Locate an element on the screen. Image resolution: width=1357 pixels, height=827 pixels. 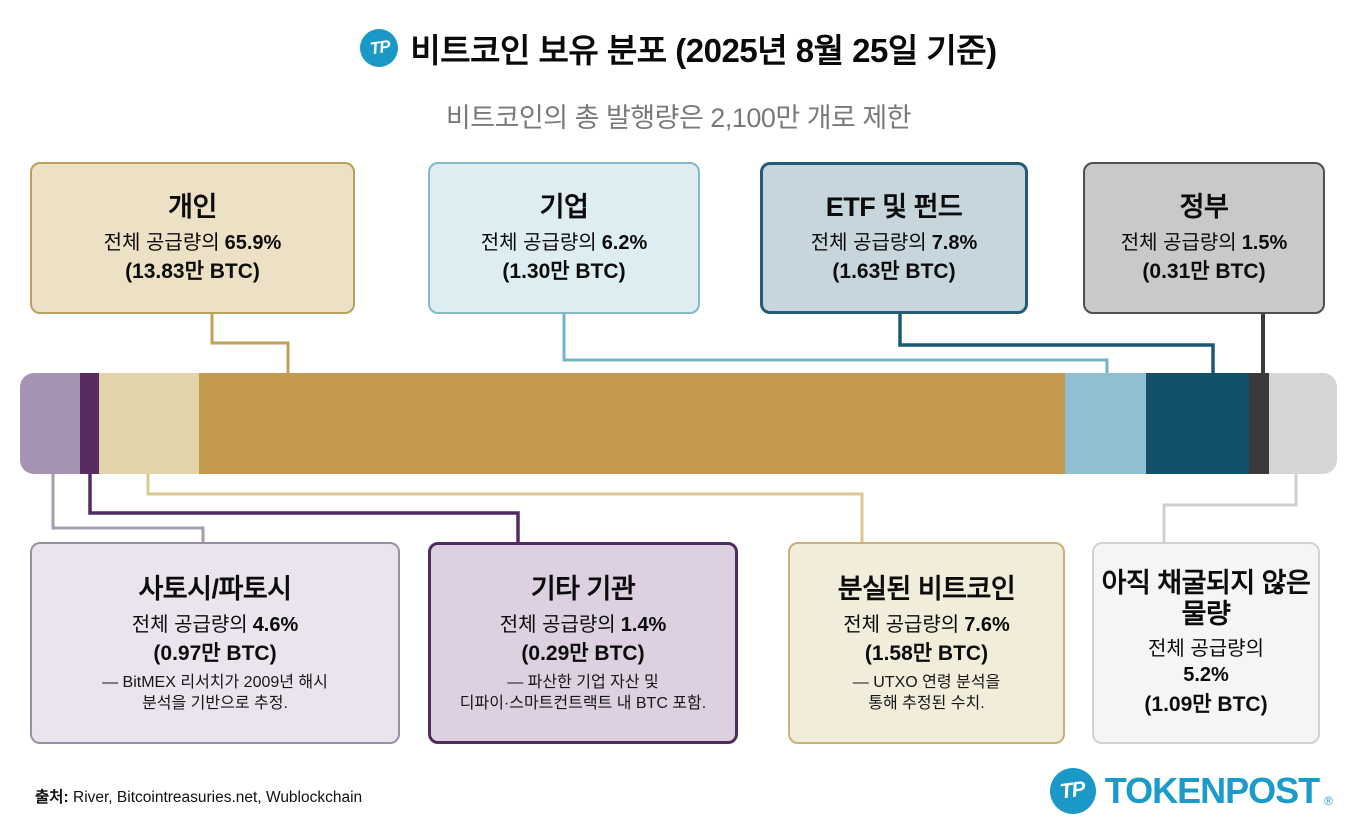
supply-percent: 4.6% is located at coordinates (275, 624).